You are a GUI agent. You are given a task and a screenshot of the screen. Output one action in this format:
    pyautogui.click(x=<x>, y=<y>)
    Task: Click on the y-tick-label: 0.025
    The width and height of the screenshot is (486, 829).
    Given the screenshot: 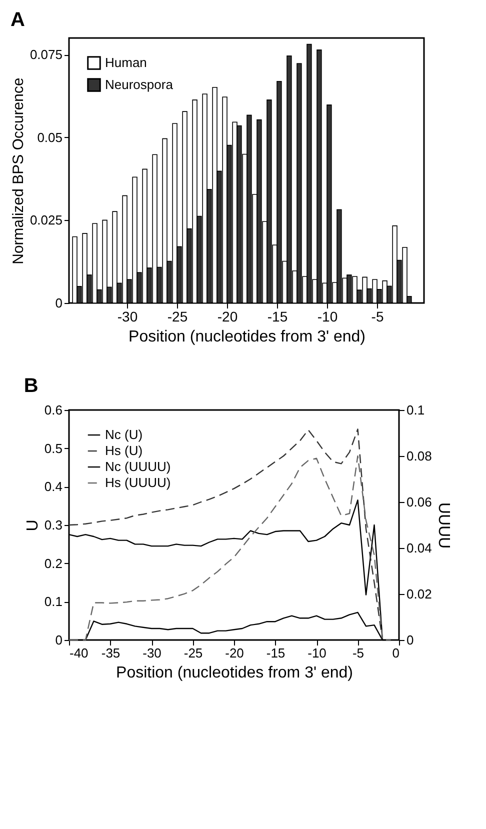 What is the action you would take?
    pyautogui.click(x=46, y=220)
    